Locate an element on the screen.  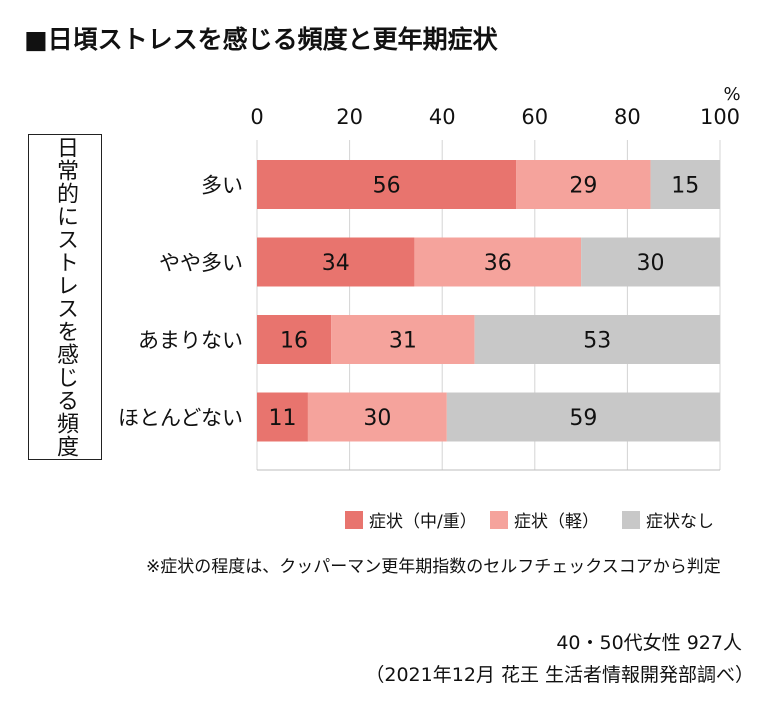
data-label: 56 is located at coordinates (387, 186).